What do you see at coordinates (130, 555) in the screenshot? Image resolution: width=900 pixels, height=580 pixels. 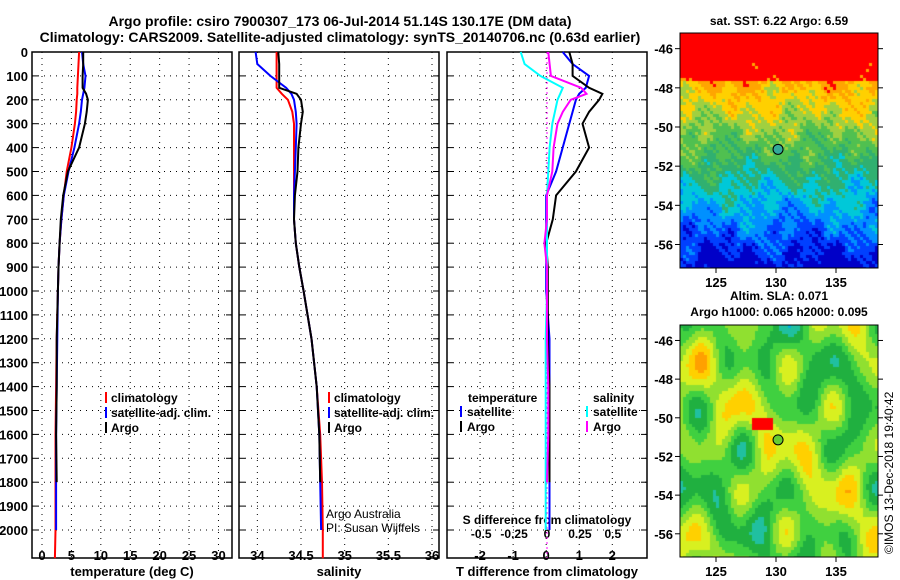 I see `temperature-panel-xtick-label: 15` at bounding box center [130, 555].